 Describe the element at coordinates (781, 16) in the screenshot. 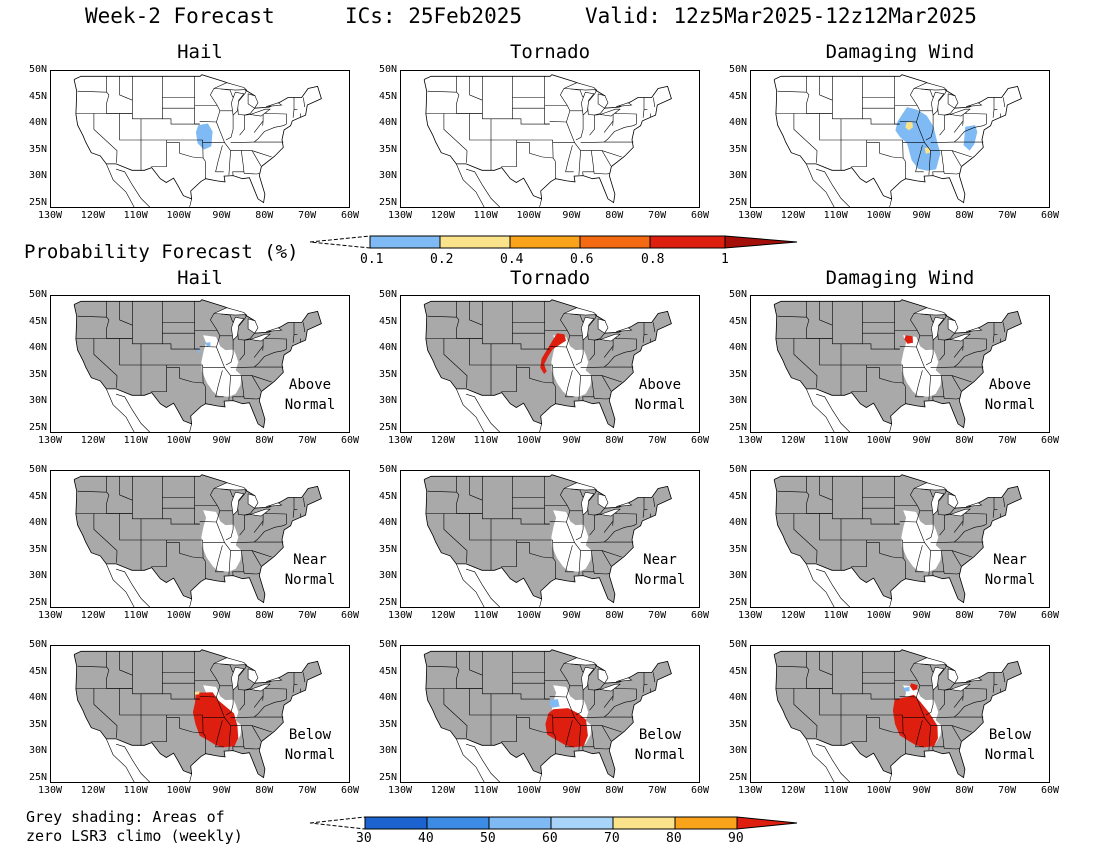

I see `valid-period: Valid: 12z5Mar2025-12z12Mar2025` at that location.